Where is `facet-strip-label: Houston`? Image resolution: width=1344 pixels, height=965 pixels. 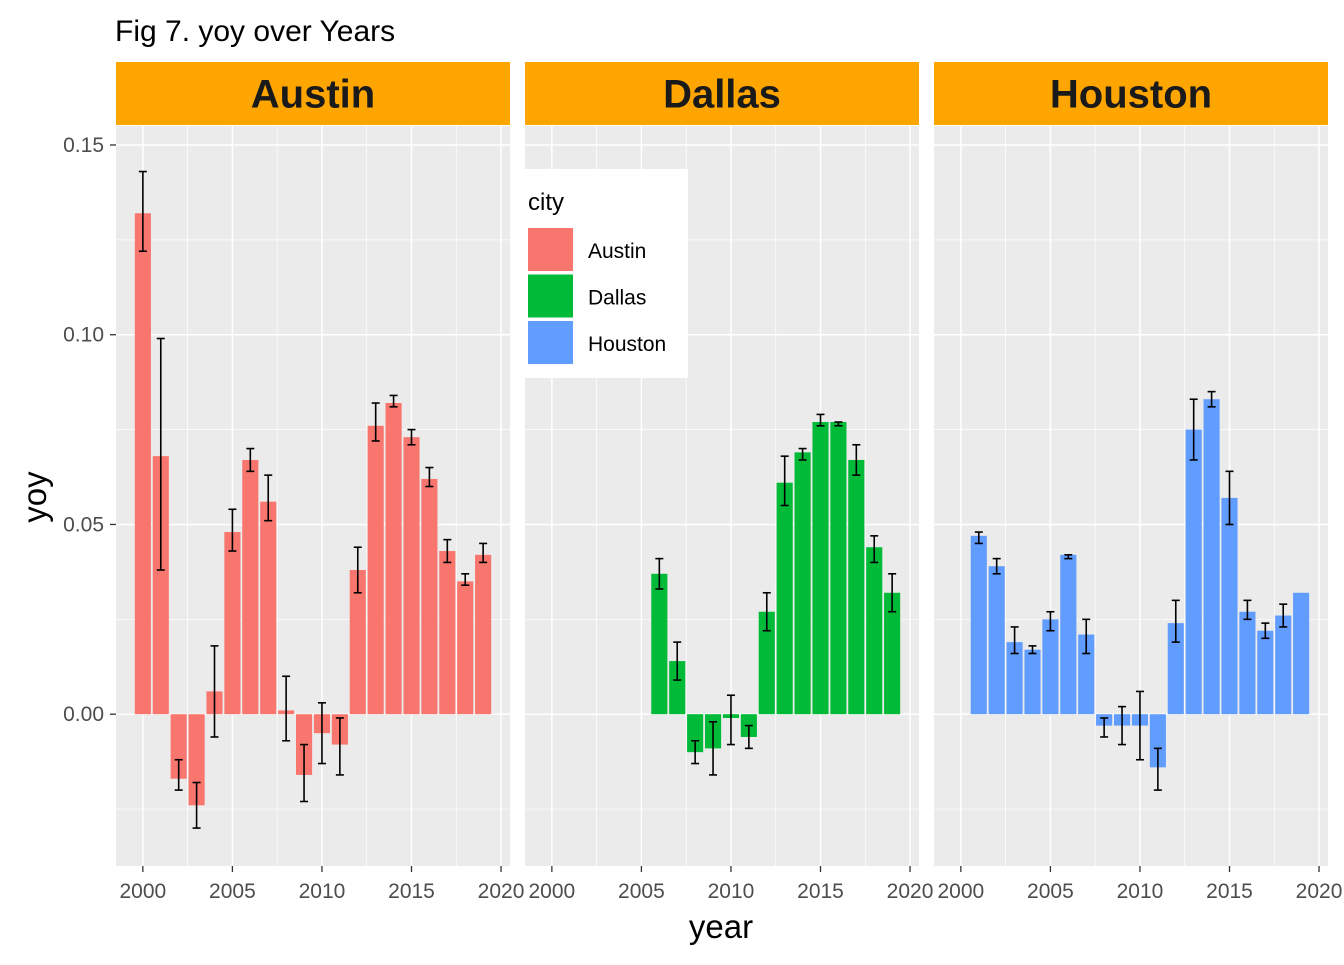
facet-strip-label: Houston is located at coordinates (1131, 95).